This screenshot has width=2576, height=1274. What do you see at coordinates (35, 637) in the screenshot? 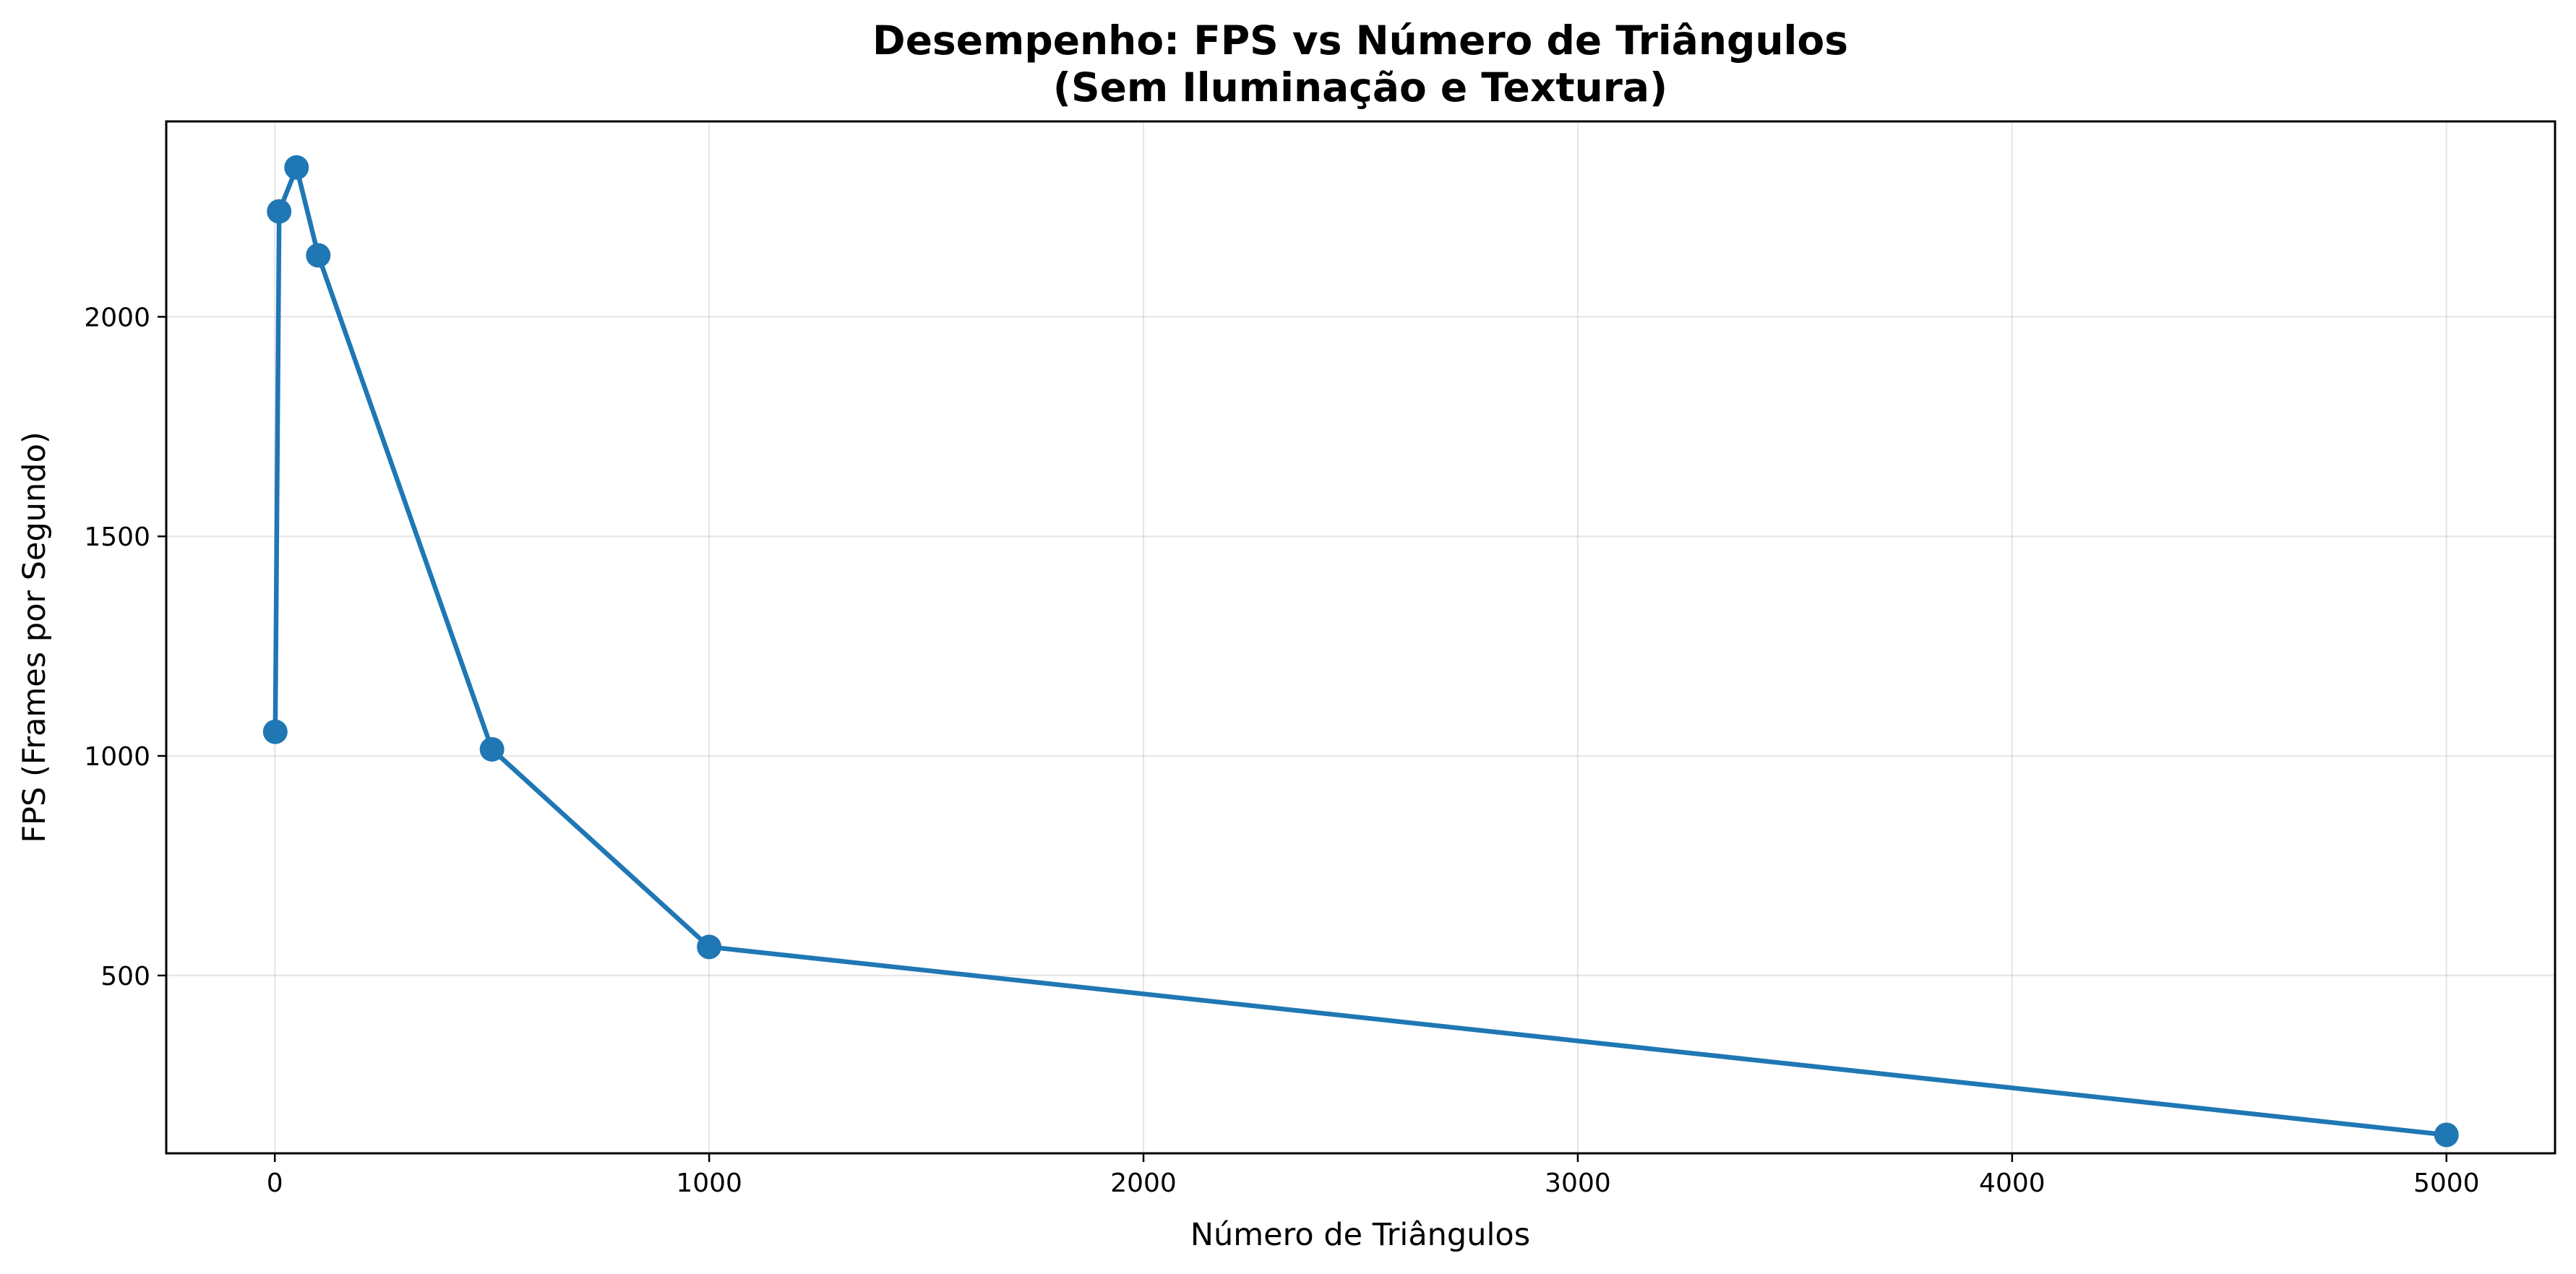
I see `y-axis-label: FPS (Frames por Segundo)` at bounding box center [35, 637].